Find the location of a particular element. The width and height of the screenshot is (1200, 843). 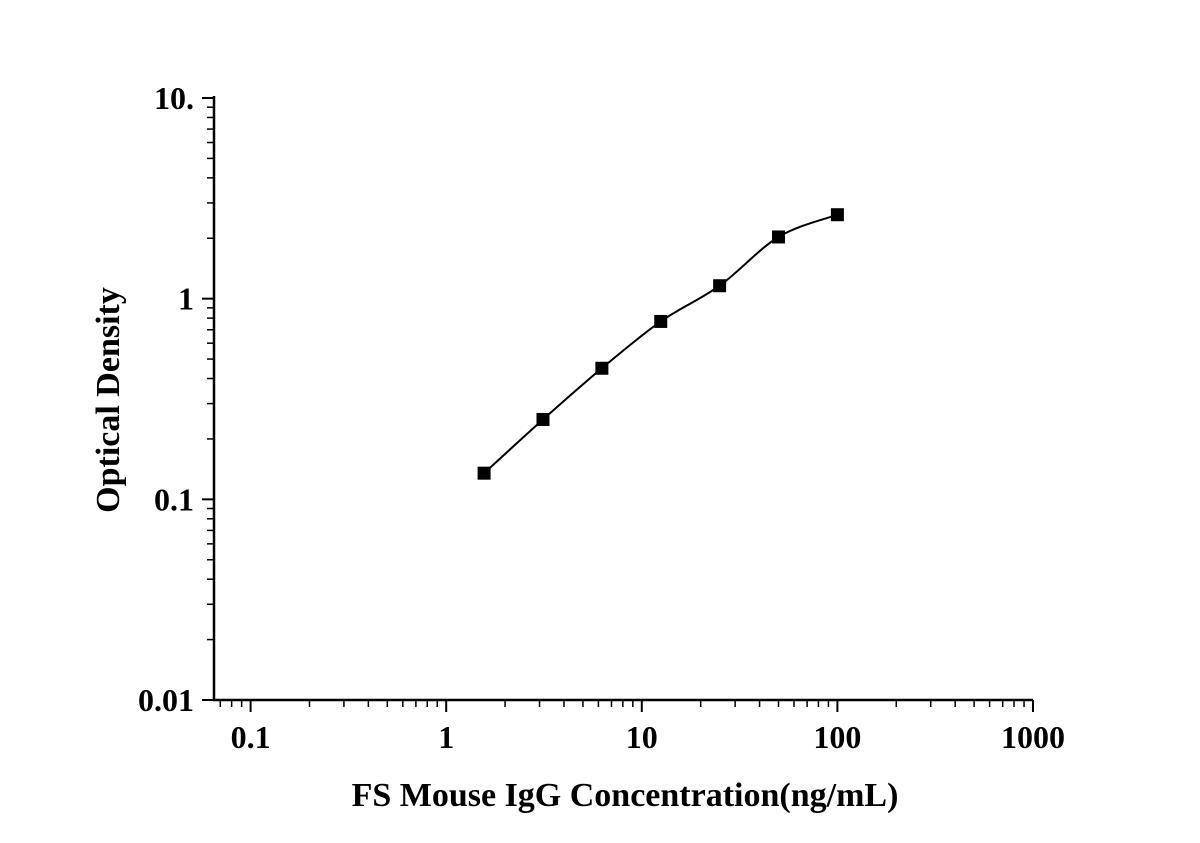

data-points is located at coordinates (660, 344).